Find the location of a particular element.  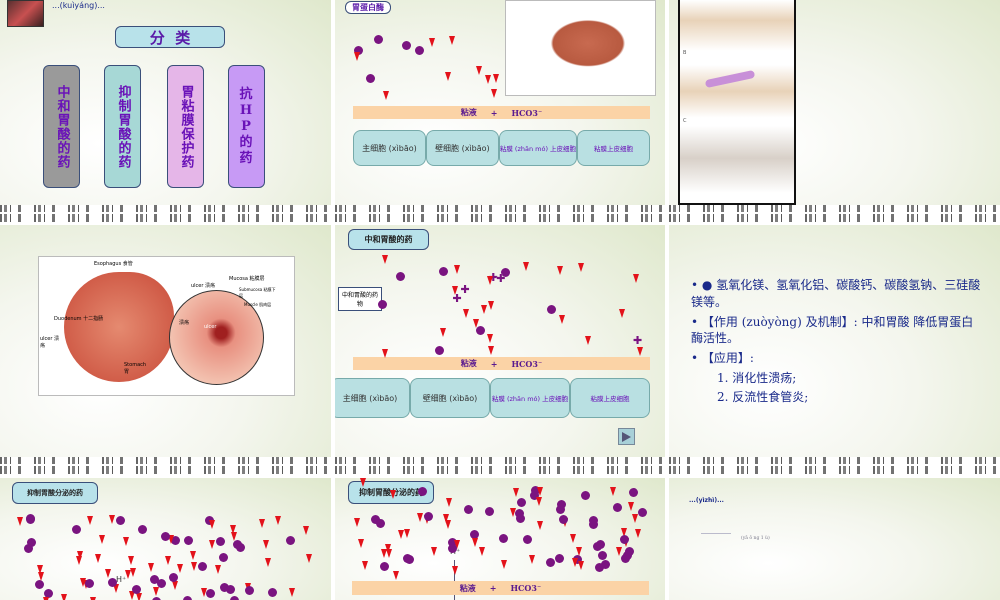

panel-label-c: C is located at coordinates (685, 121).